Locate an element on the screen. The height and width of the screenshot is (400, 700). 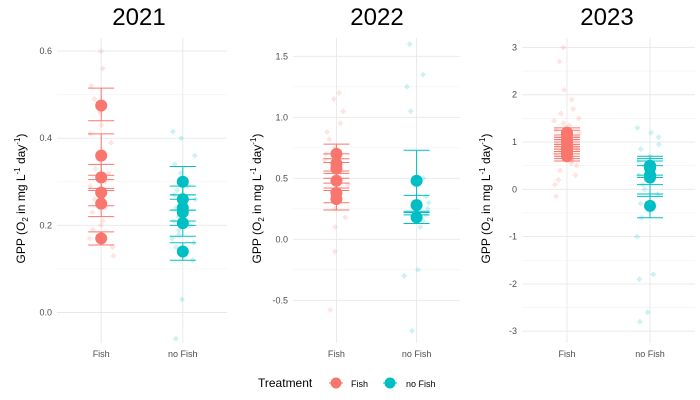
y-tick-label: 1.5 is located at coordinates (281, 56).